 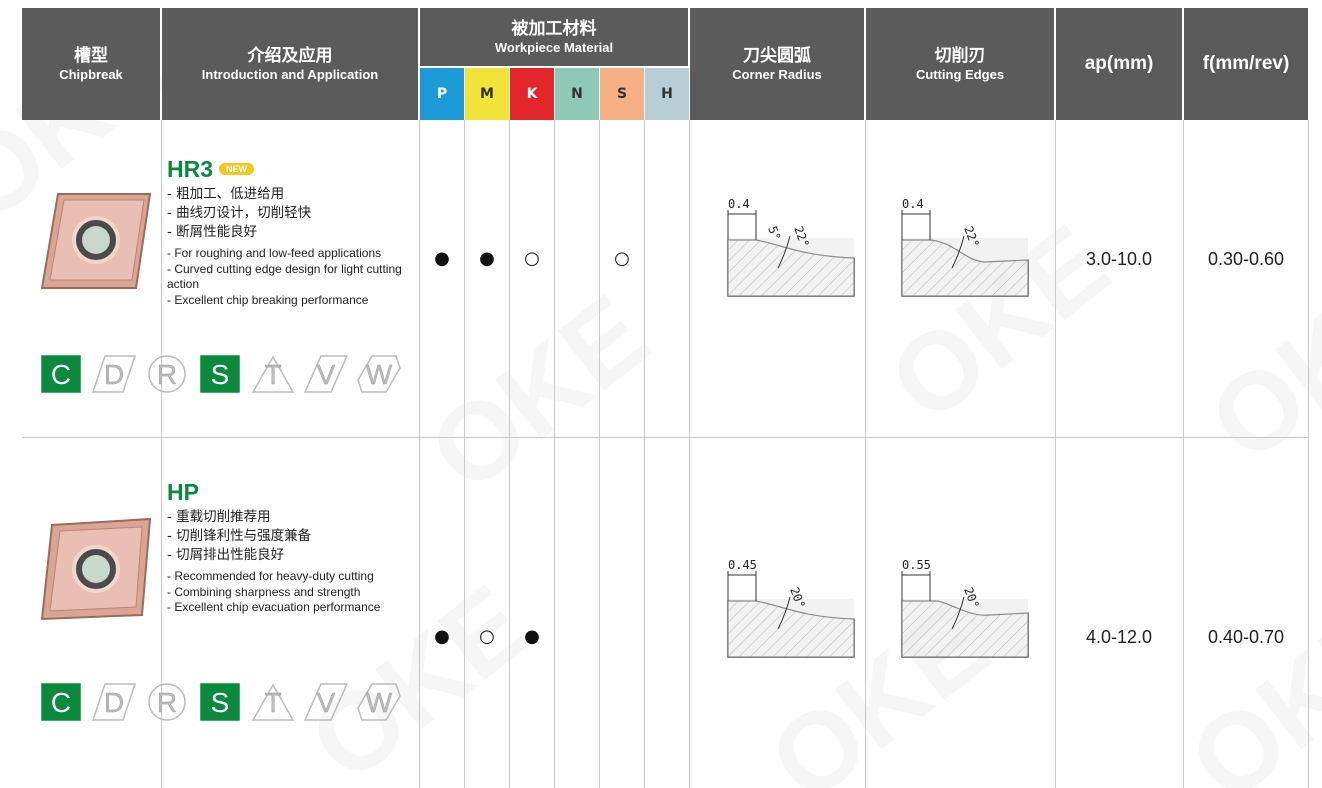 What do you see at coordinates (290, 64) in the screenshot?
I see `header-cell: 介绍及应用 Introduction and Application` at bounding box center [290, 64].